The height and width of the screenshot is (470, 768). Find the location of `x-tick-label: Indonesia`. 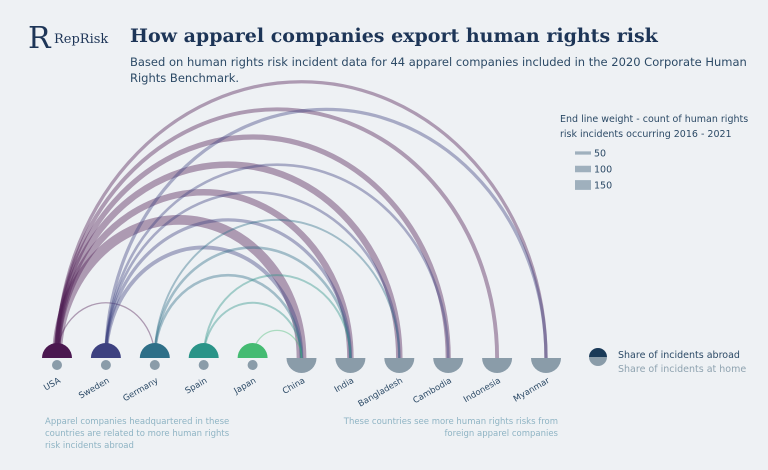

x-tick-label: Indonesia is located at coordinates (482, 390).